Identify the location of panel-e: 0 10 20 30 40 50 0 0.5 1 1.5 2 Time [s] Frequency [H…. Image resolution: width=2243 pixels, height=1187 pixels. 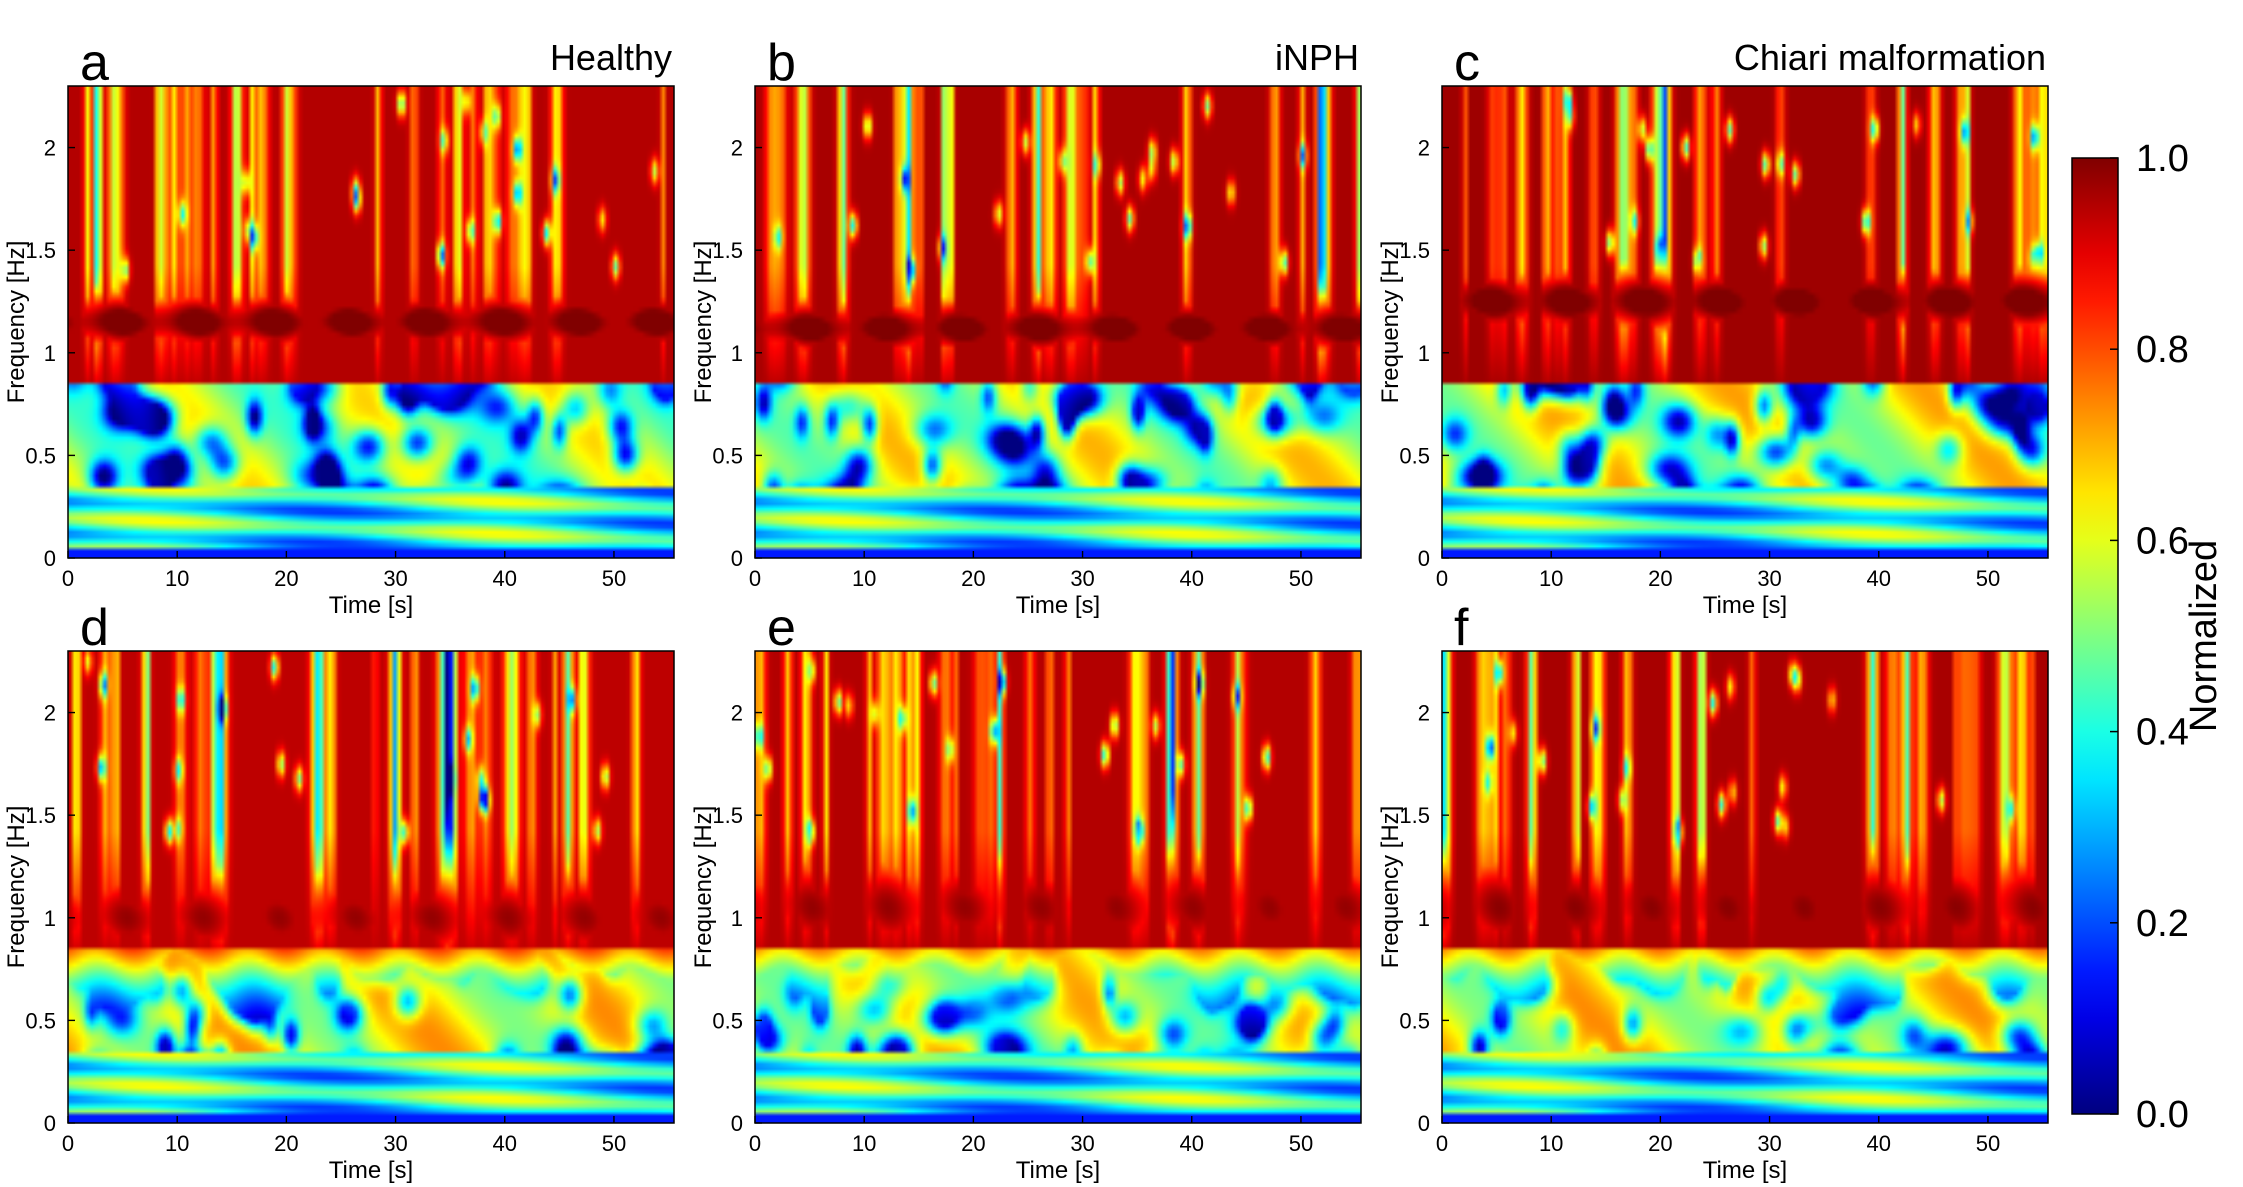
(1026, 891).